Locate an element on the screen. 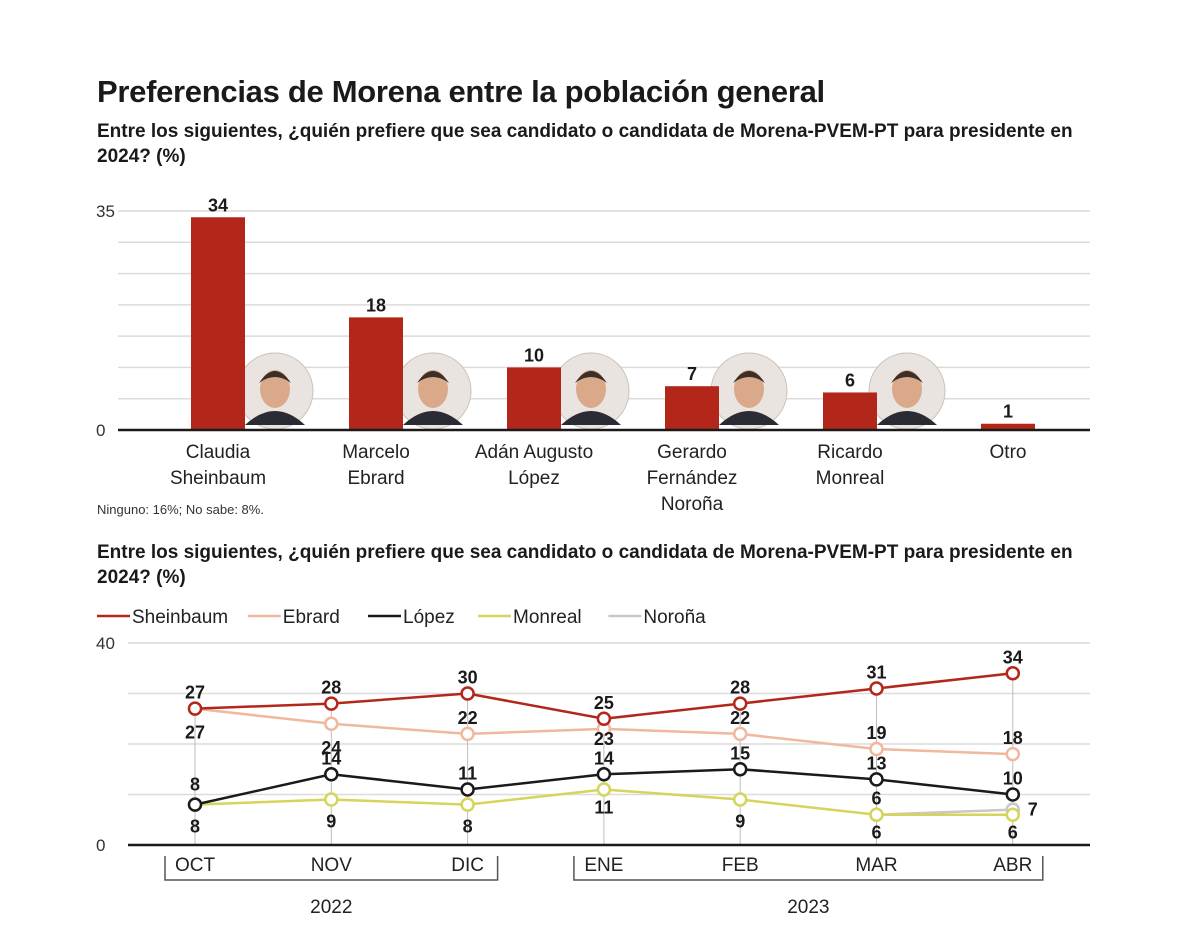 The height and width of the screenshot is (942, 1179). bar-value-label: 6 is located at coordinates (850, 380).